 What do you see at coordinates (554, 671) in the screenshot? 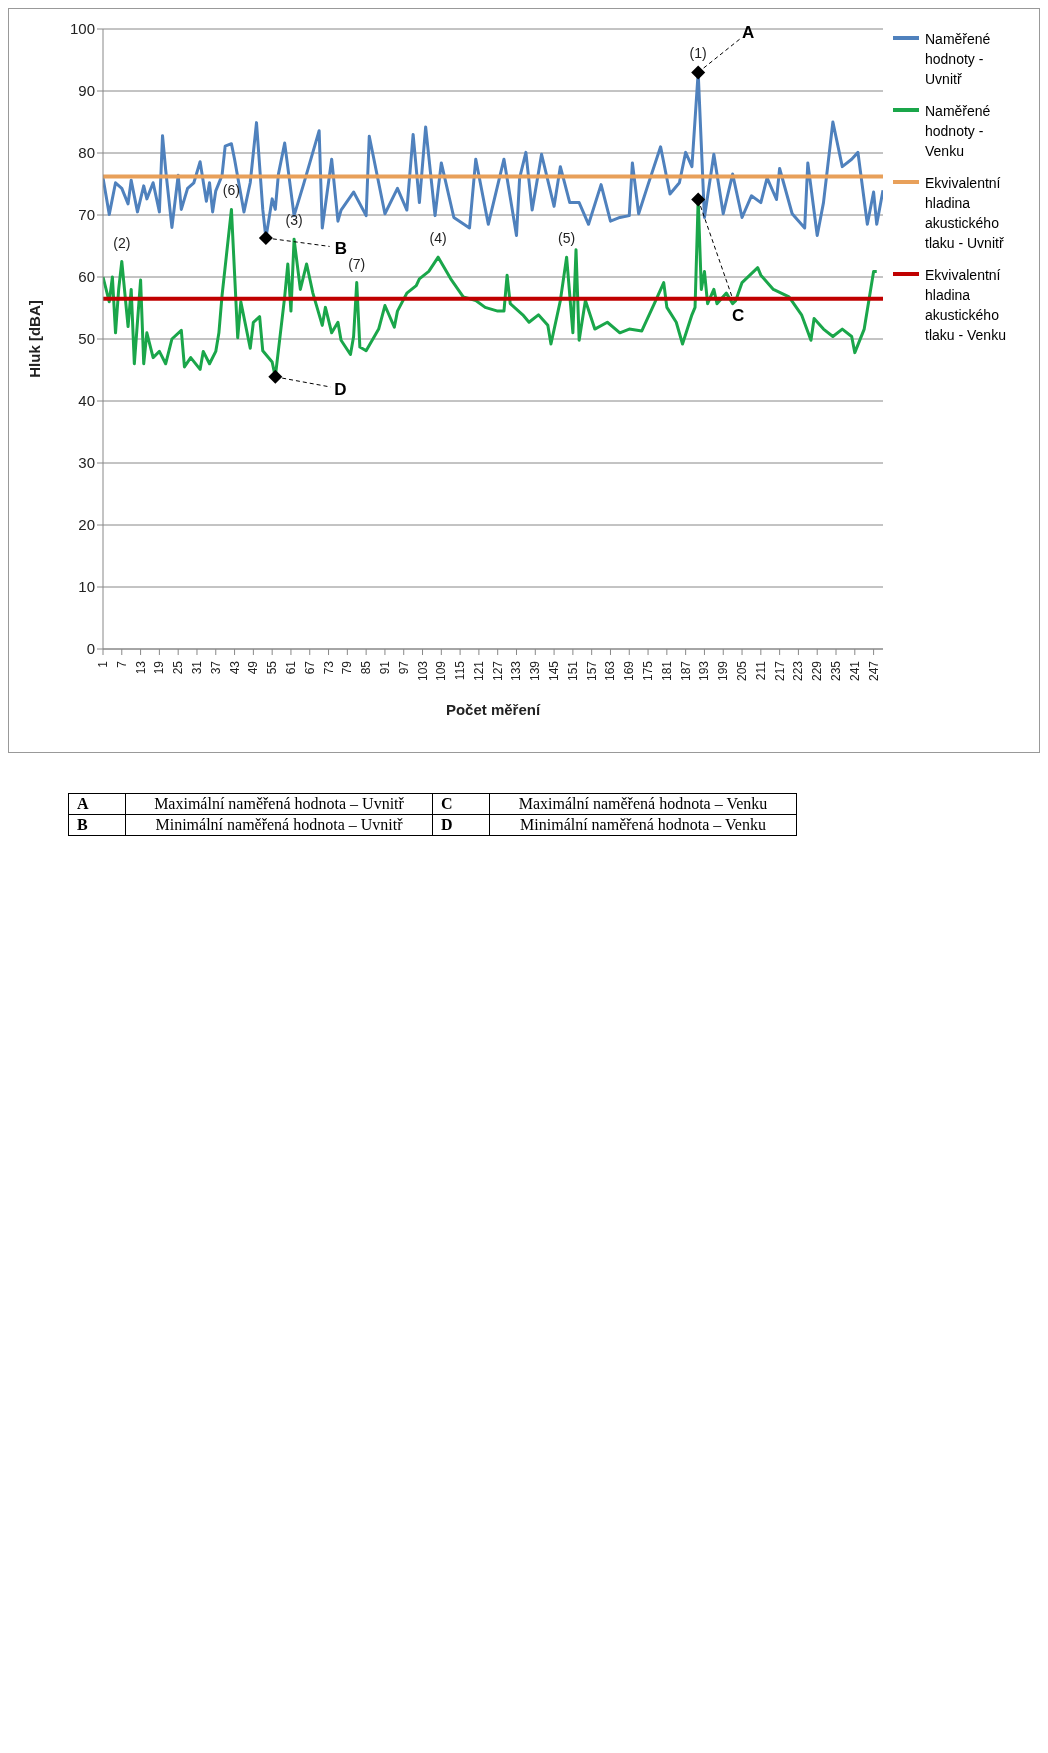
I see `x-tick-label: 145` at bounding box center [554, 671].